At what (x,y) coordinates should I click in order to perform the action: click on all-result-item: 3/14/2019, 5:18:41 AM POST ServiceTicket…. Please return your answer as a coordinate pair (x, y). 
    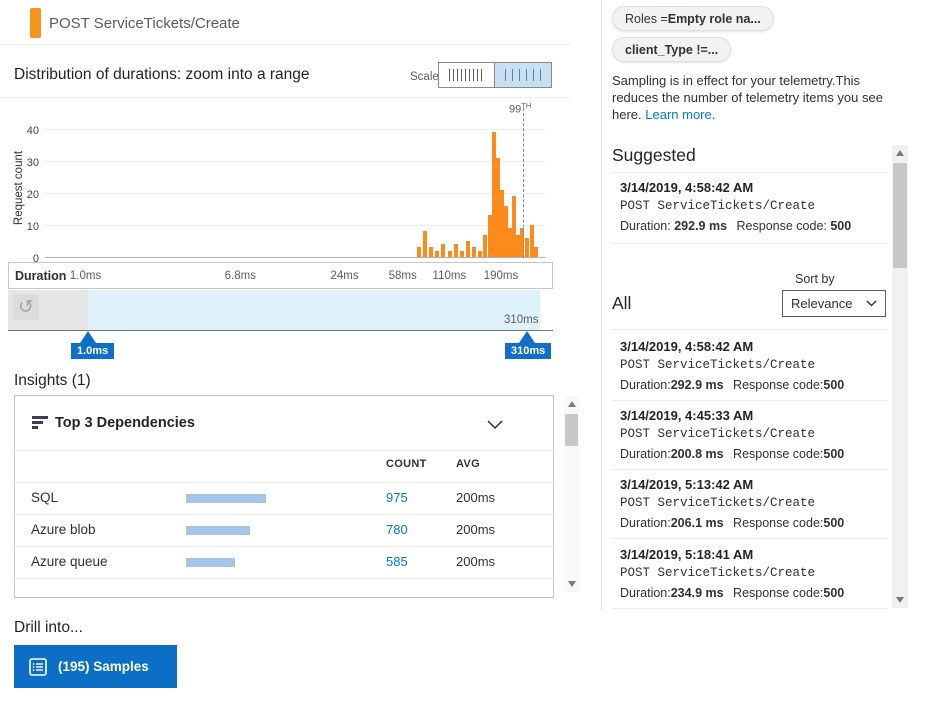
    Looking at the image, I should click on (750, 578).